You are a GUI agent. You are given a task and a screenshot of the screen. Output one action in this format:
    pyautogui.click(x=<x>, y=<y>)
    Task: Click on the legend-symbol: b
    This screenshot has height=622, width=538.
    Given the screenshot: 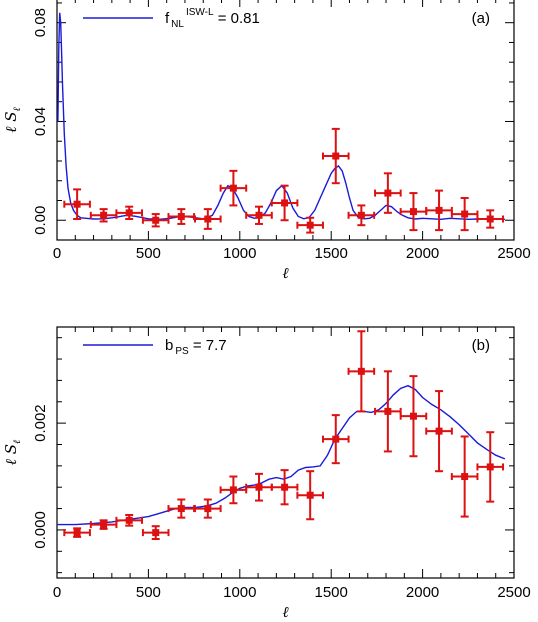 What is the action you would take?
    pyautogui.click(x=169, y=345)
    